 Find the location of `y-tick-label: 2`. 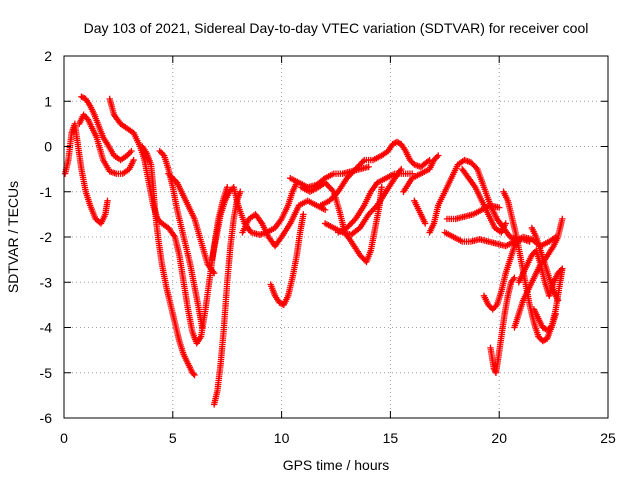

y-tick-label: 2 is located at coordinates (48, 56).